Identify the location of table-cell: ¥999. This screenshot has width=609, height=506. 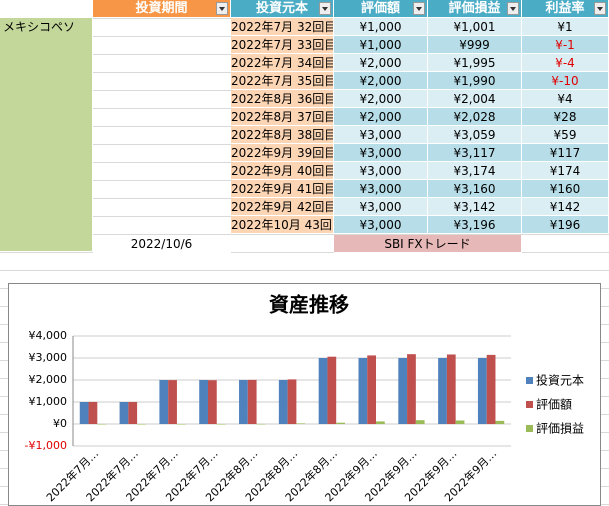
(475, 45).